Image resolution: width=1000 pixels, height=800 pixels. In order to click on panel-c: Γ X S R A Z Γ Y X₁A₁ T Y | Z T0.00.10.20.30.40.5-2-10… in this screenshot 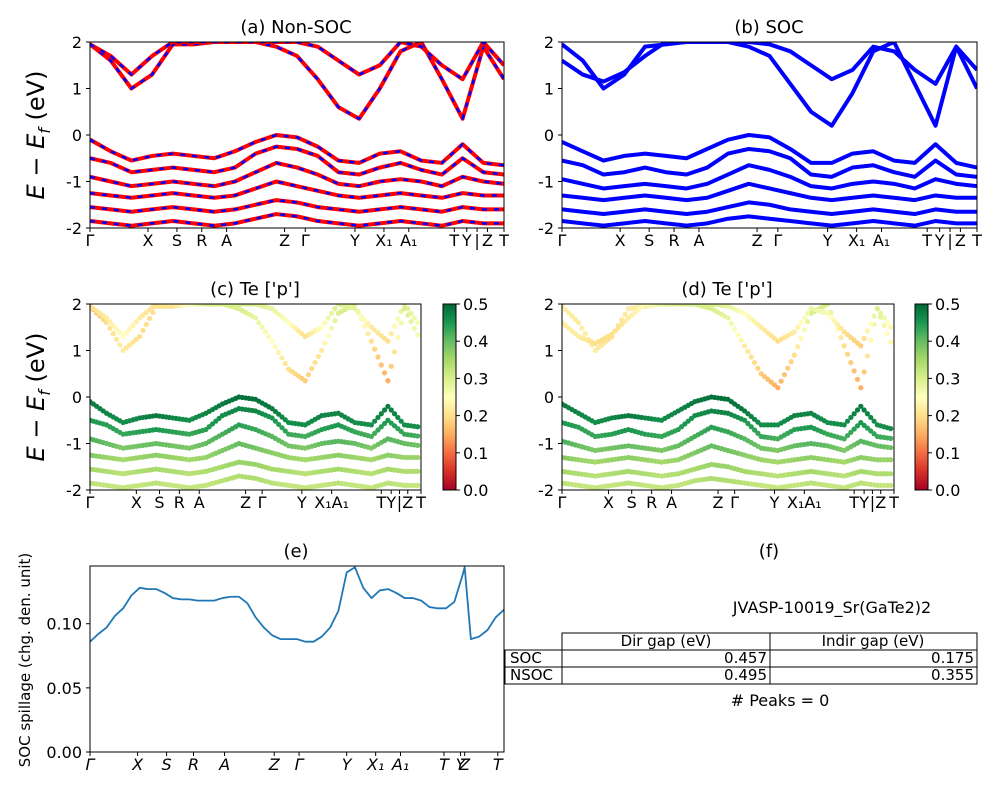, I will do `click(277, 403)`.